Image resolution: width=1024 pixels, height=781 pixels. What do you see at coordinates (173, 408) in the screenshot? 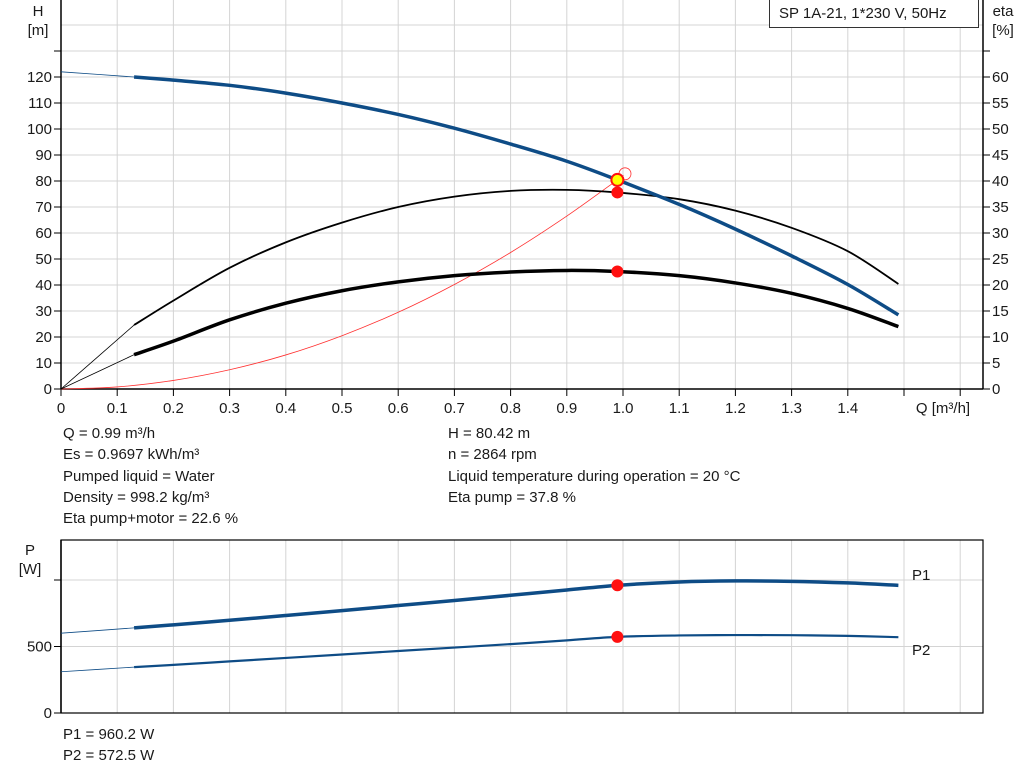
I see `x-tick-label: 0.2` at bounding box center [173, 408].